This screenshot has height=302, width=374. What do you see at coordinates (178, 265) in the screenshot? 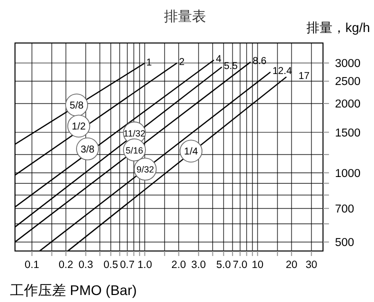
I see `x-tick-label: 2.0` at bounding box center [178, 265].